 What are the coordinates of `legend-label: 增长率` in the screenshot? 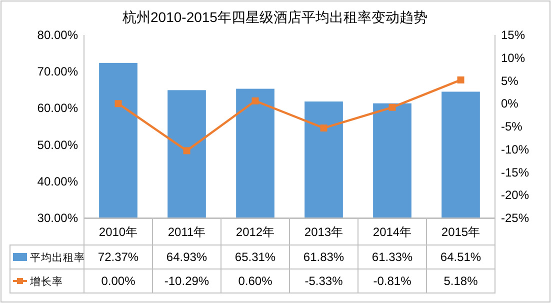 It's located at (46, 281).